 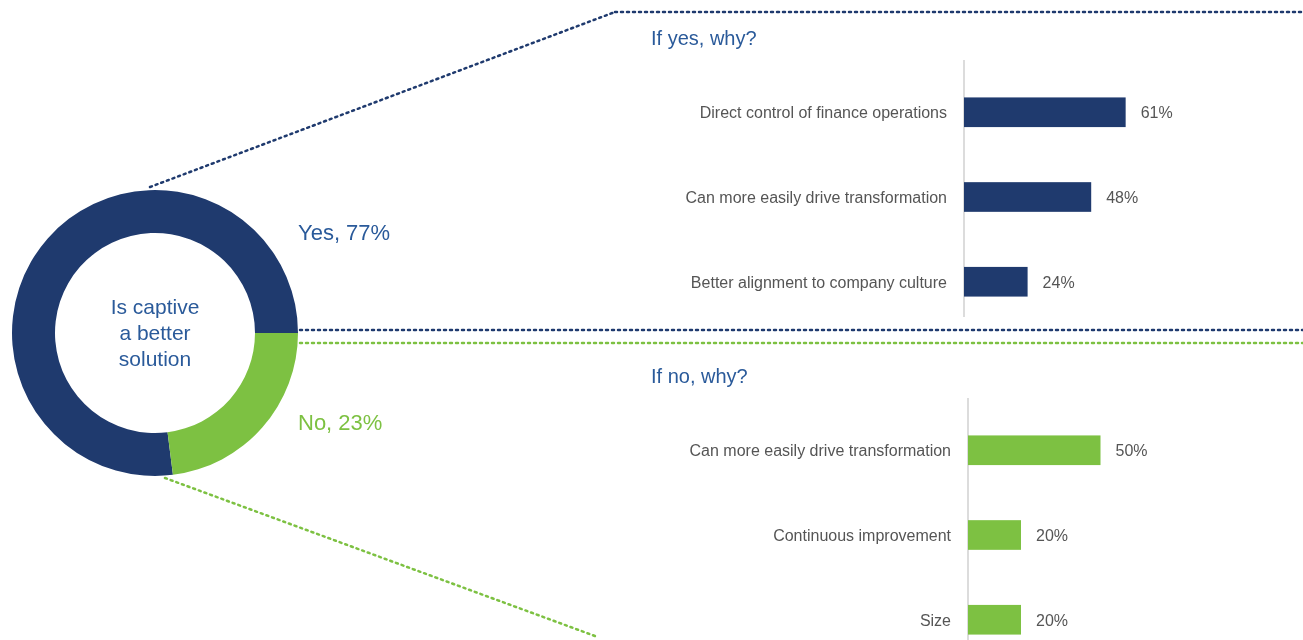 I want to click on y-tick-label: Continuous improvement, so click(x=862, y=535).